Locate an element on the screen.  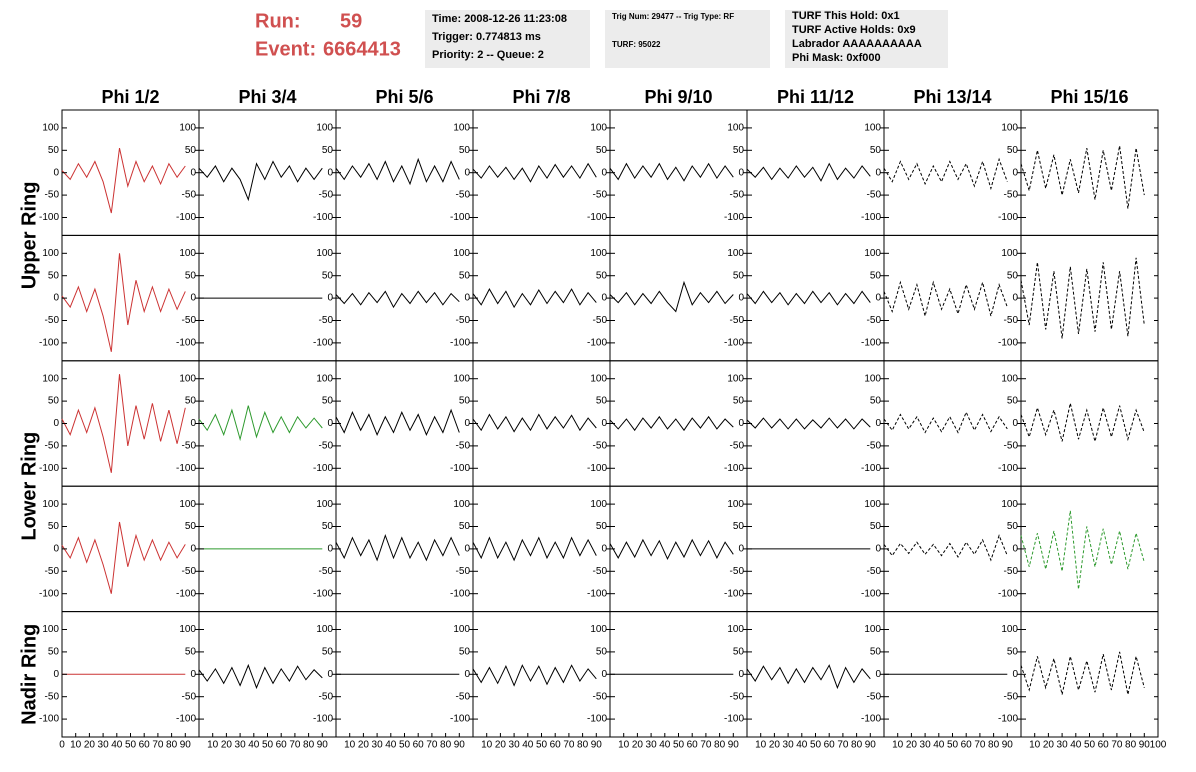
ring-label: Upper Ring is located at coordinates (29, 236).